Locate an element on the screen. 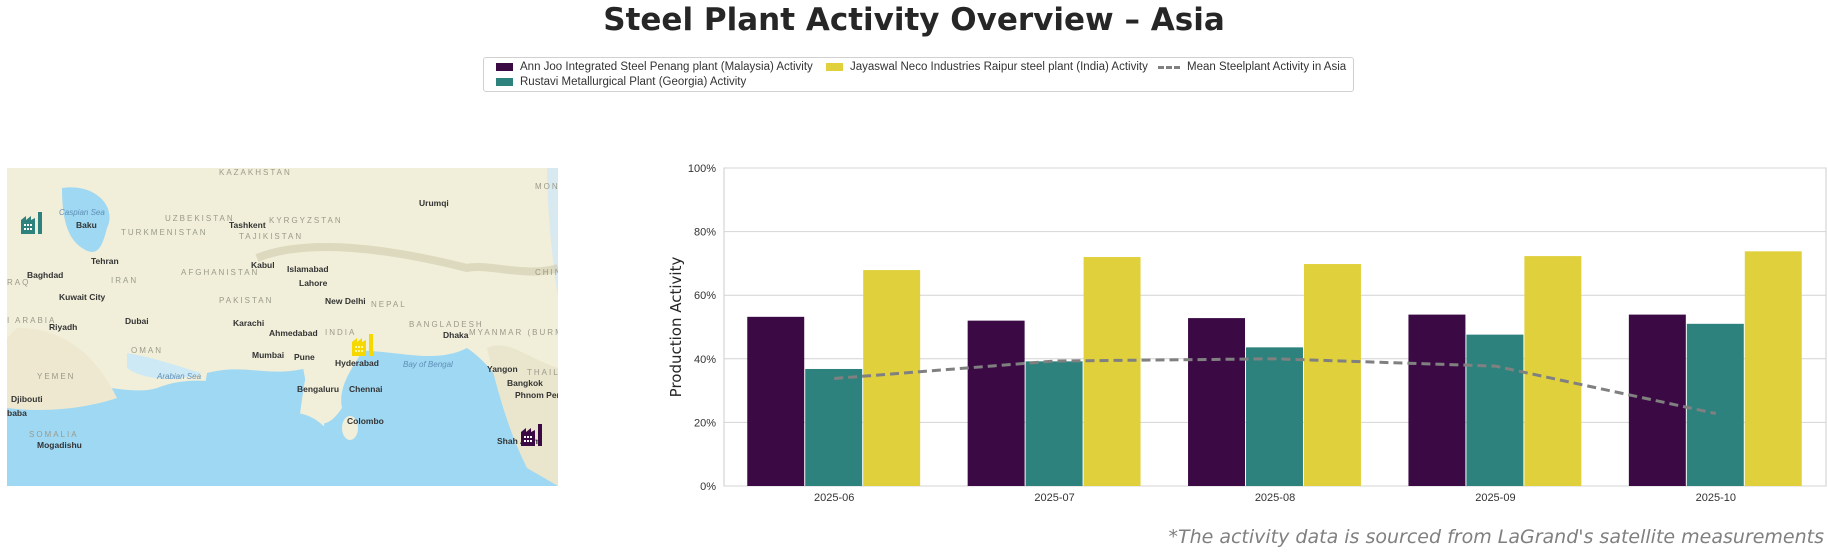 This screenshot has height=554, width=1828. map-label: Chennai is located at coordinates (366, 389).